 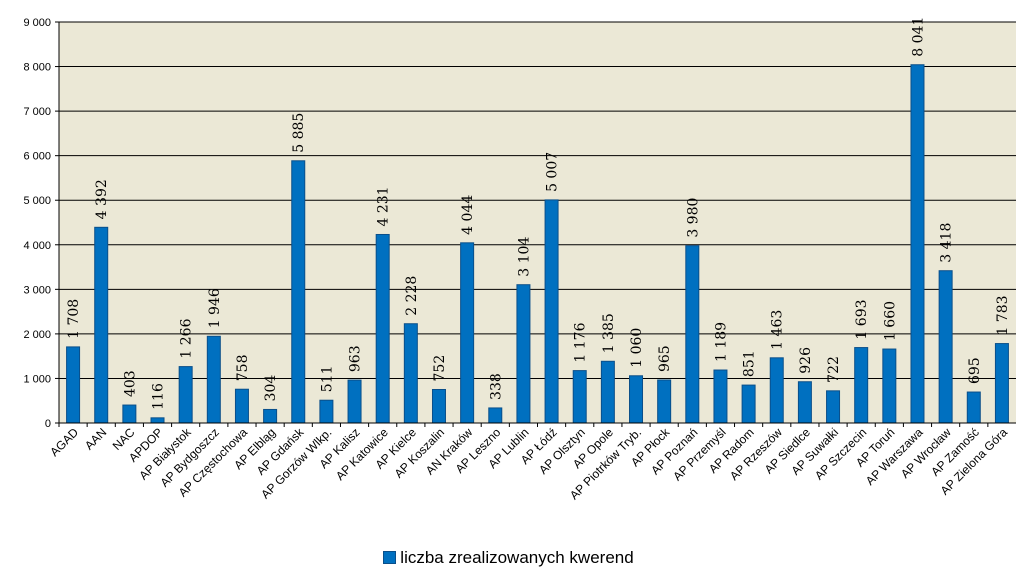 I want to click on data-label: 338, so click(x=496, y=386).